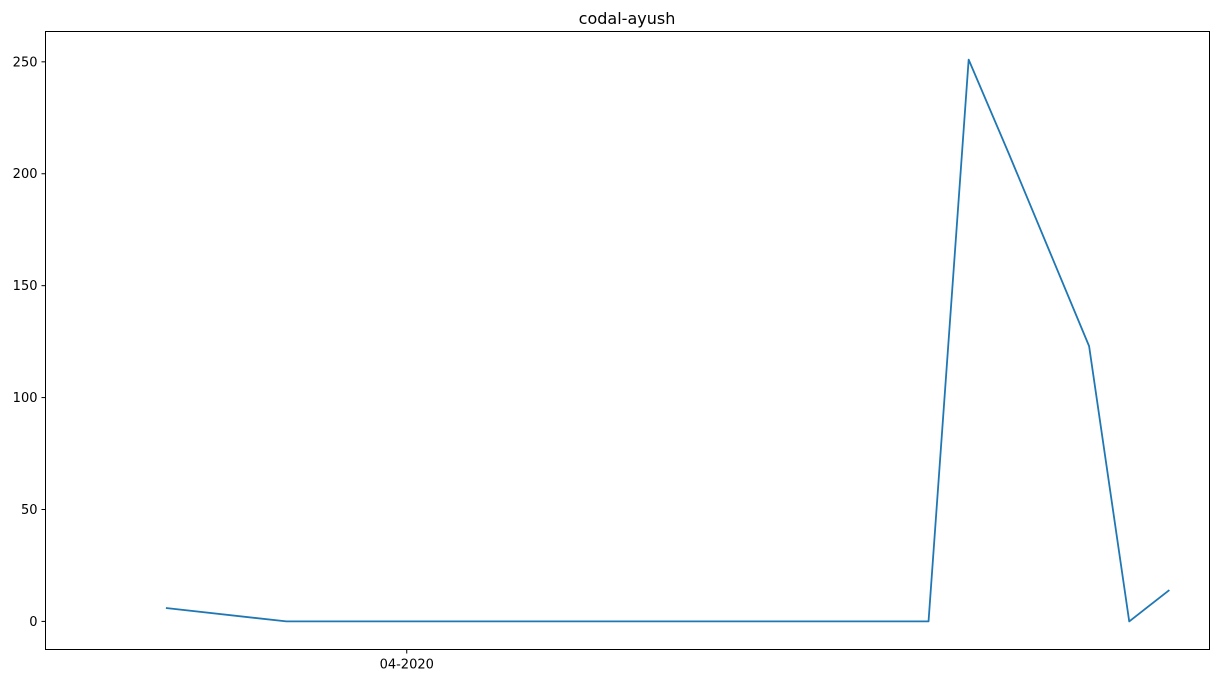 The width and height of the screenshot is (1218, 682). Describe the element at coordinates (25, 286) in the screenshot. I see `y-tick-label: 150` at that location.